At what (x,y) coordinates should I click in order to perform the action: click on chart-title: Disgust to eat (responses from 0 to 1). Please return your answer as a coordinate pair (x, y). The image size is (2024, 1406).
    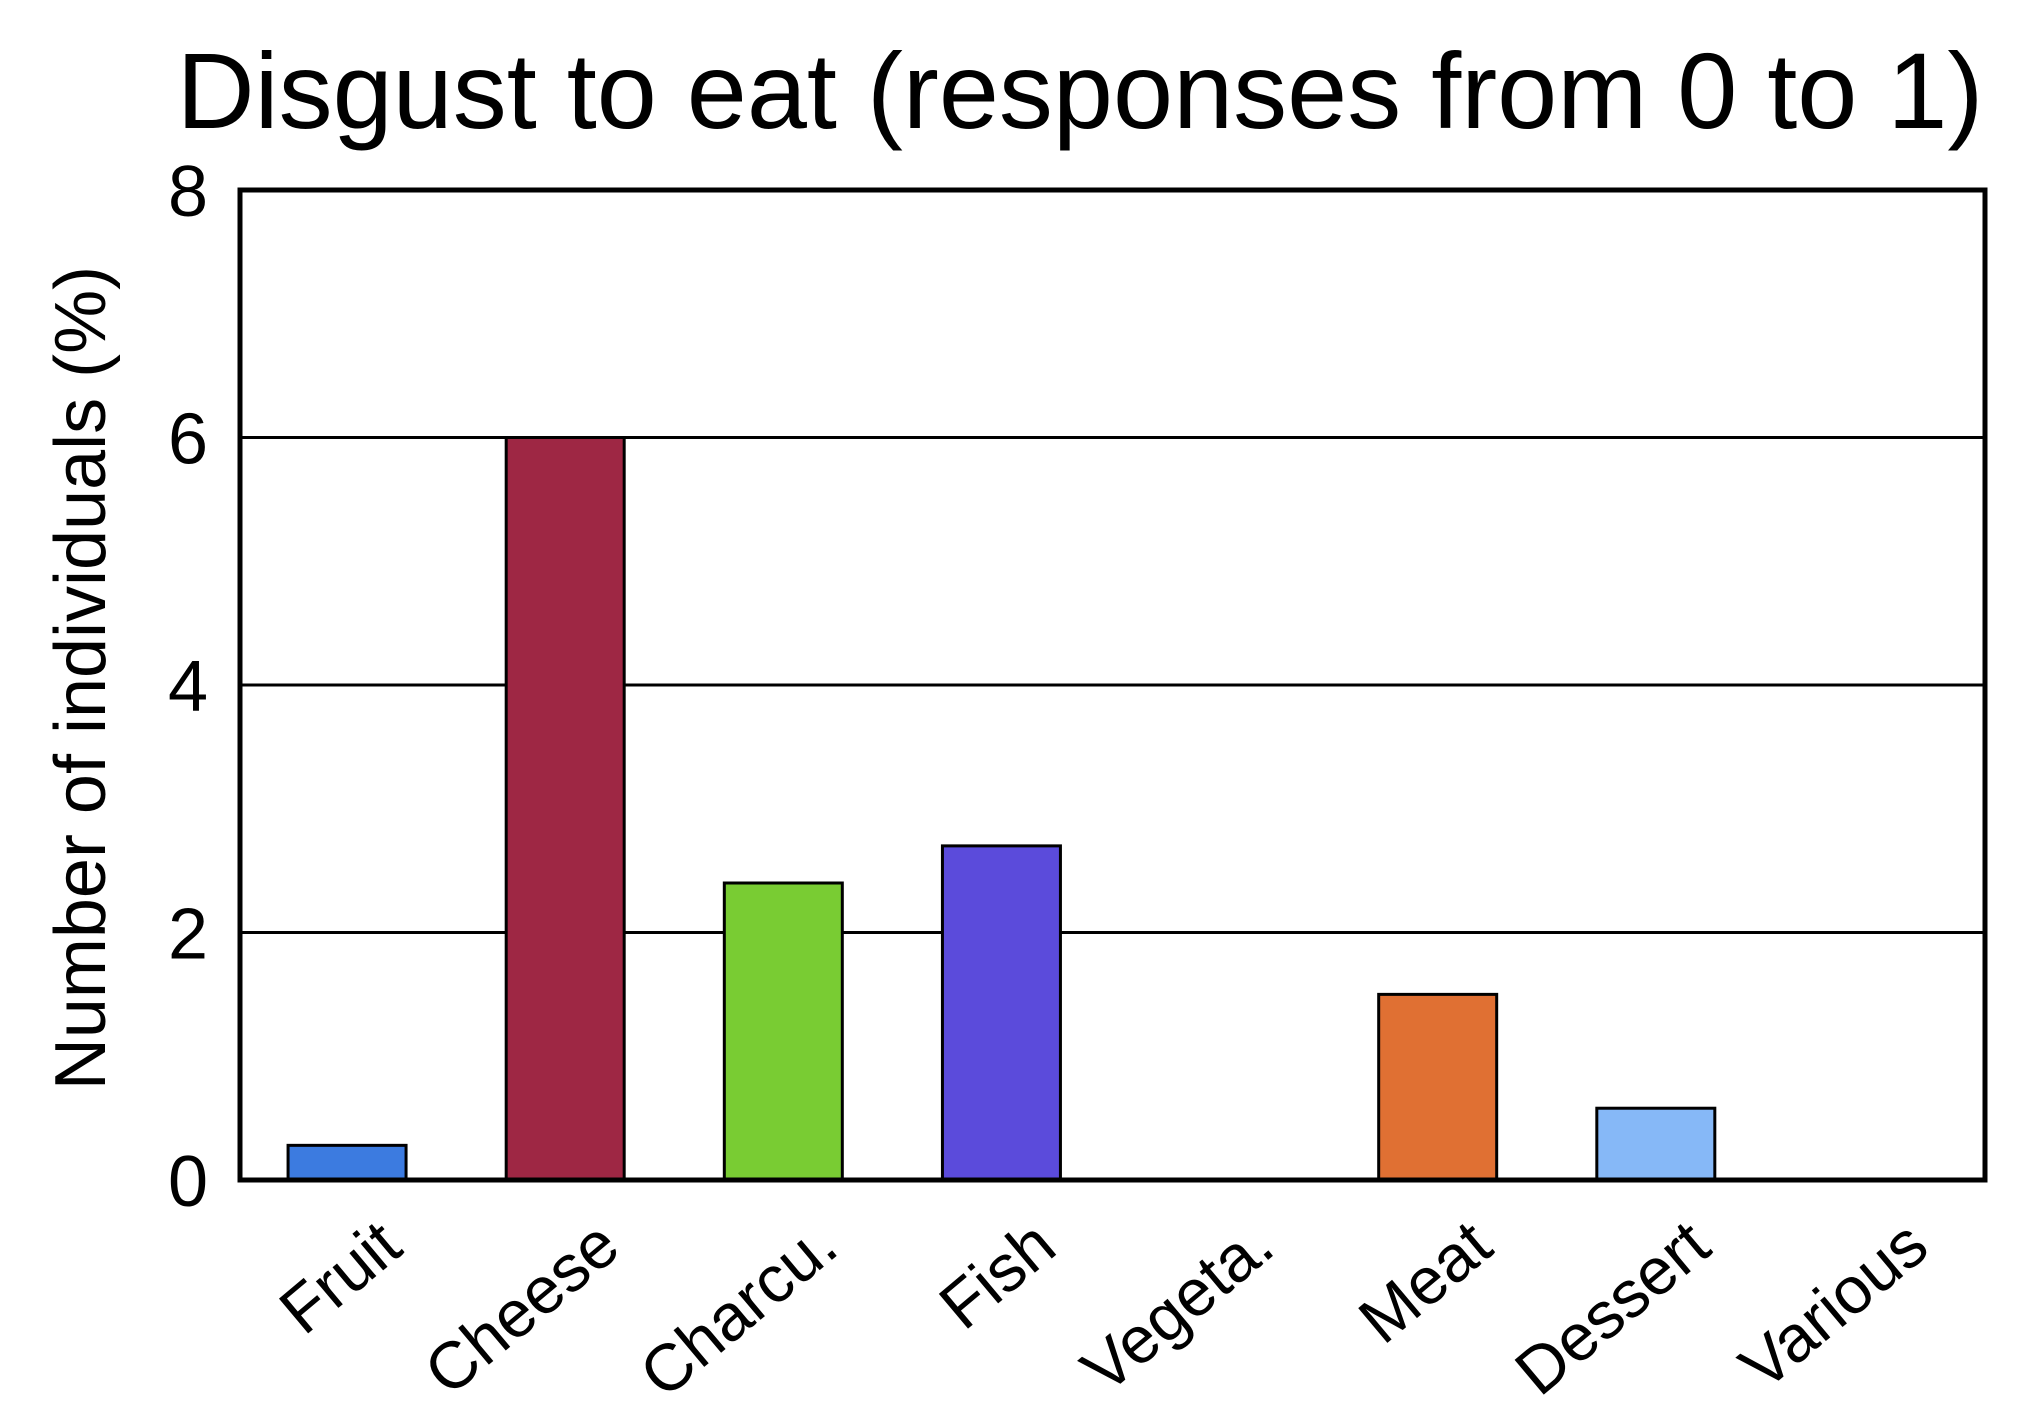
    Looking at the image, I should click on (1080, 90).